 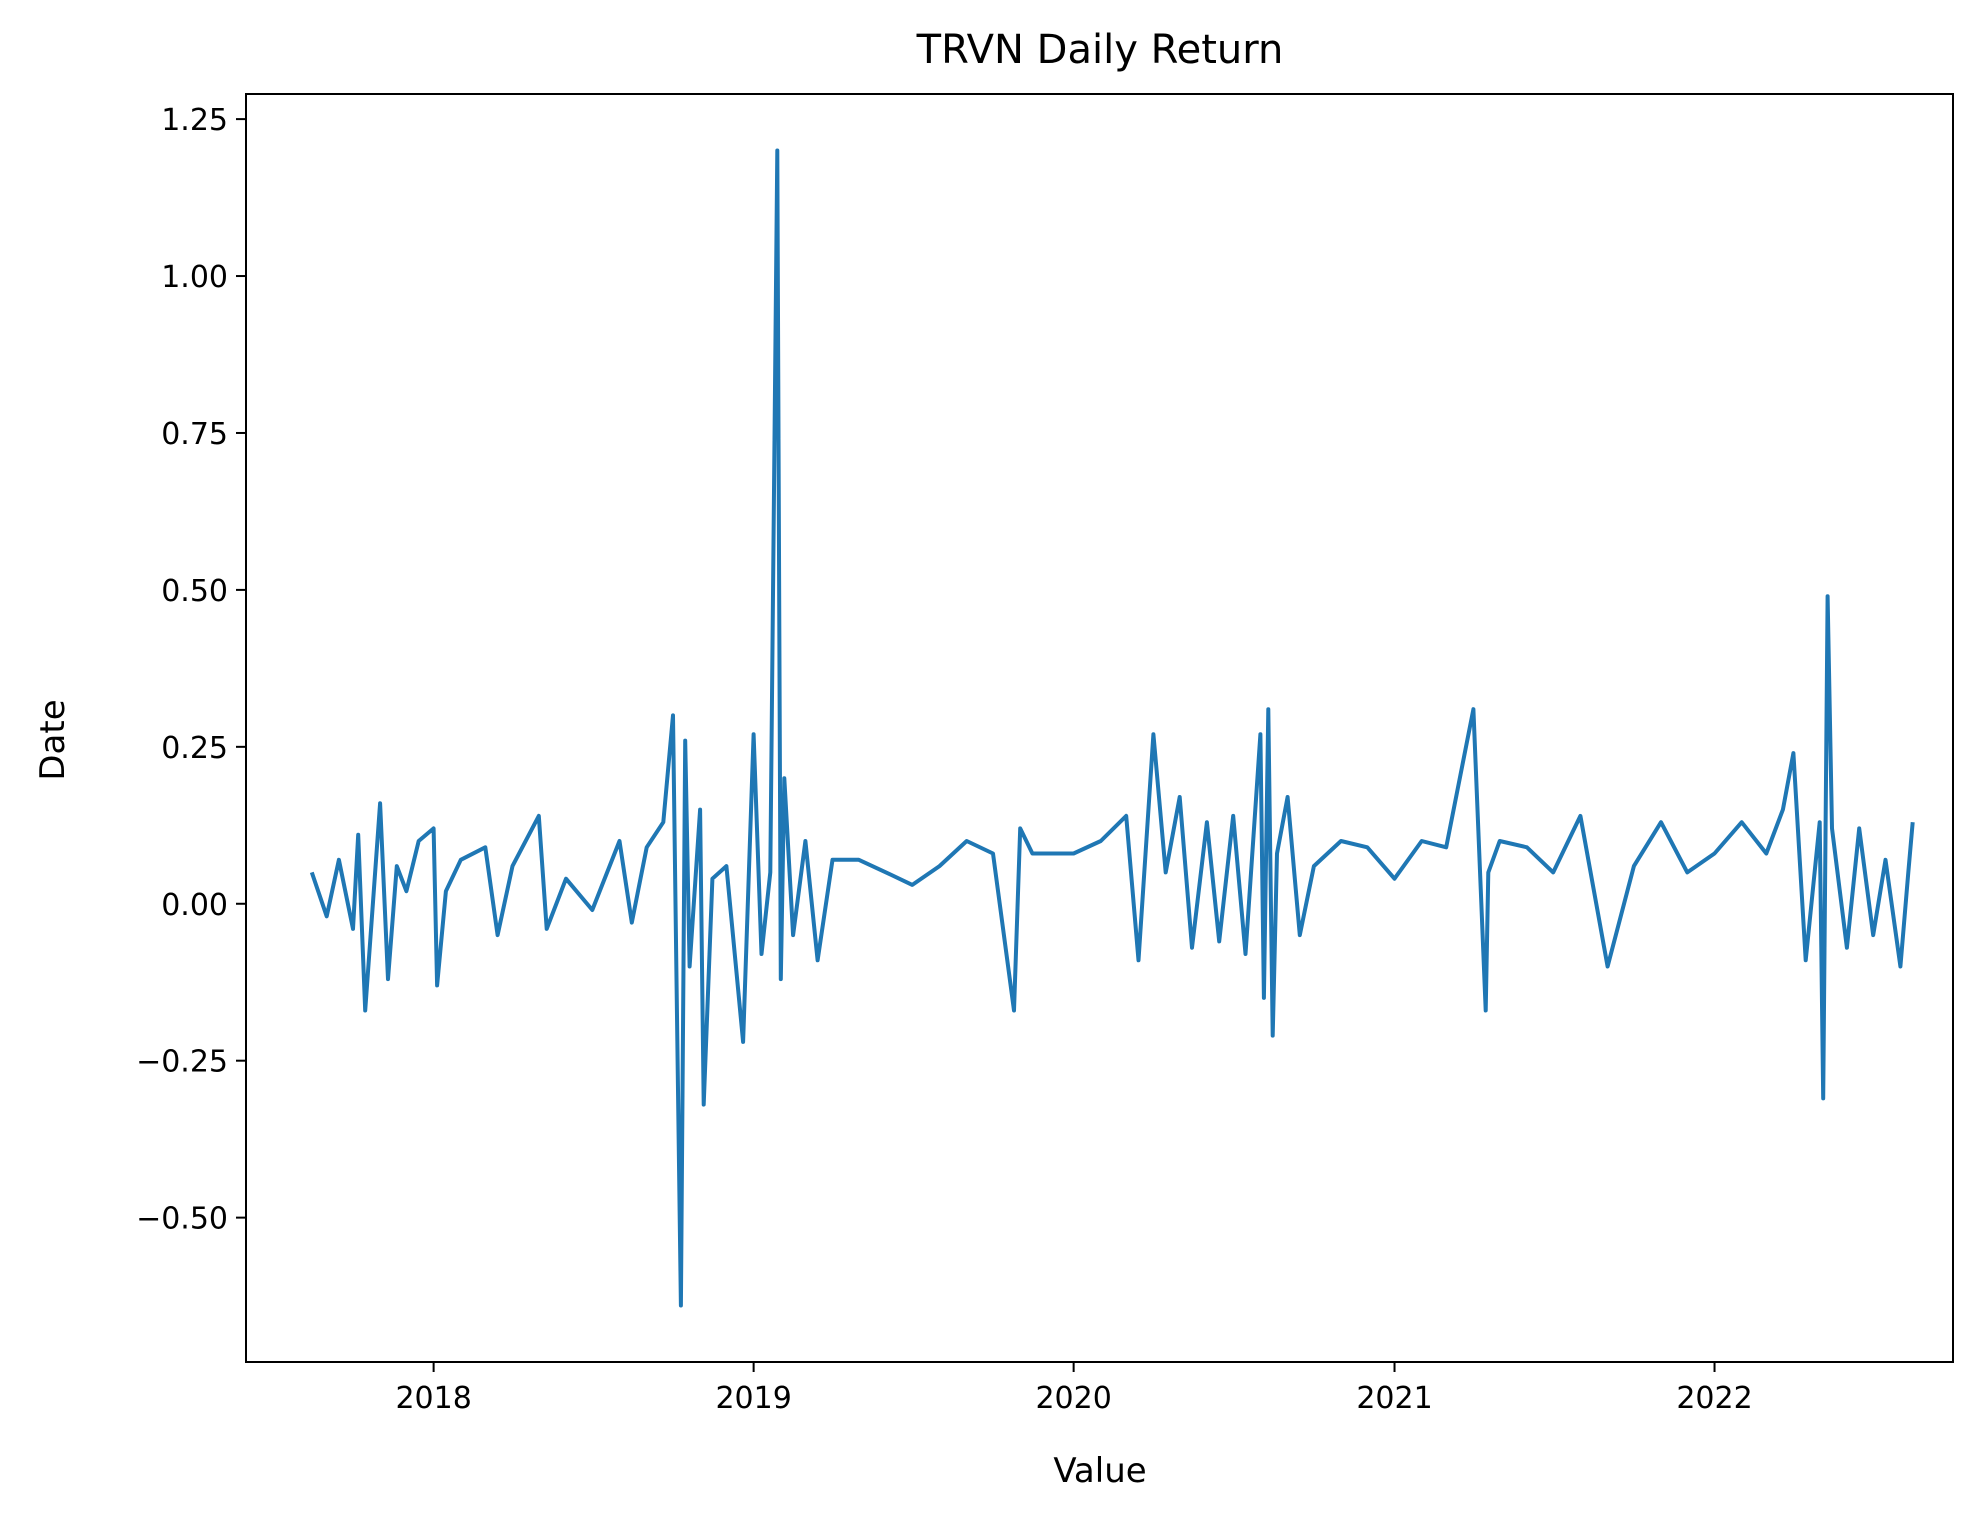 I want to click on y-axis-ticks: −0.50 −0.25 0.00 0.25 0.50 0.75 1.00 1.25, so click(x=191, y=670).